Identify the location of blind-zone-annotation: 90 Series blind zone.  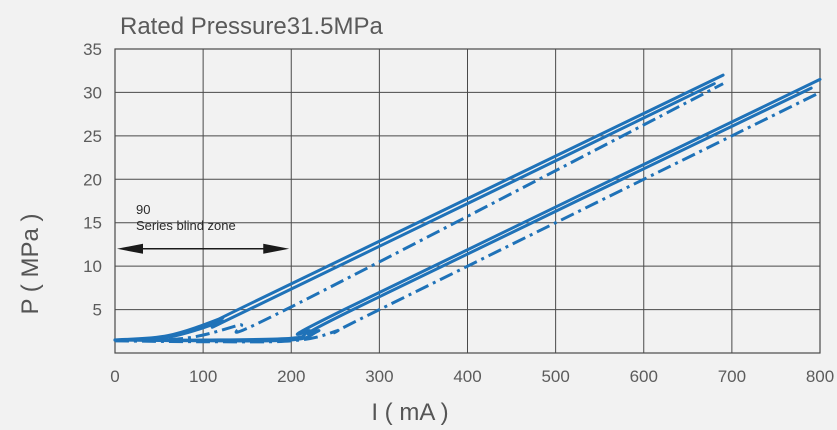
(203, 228).